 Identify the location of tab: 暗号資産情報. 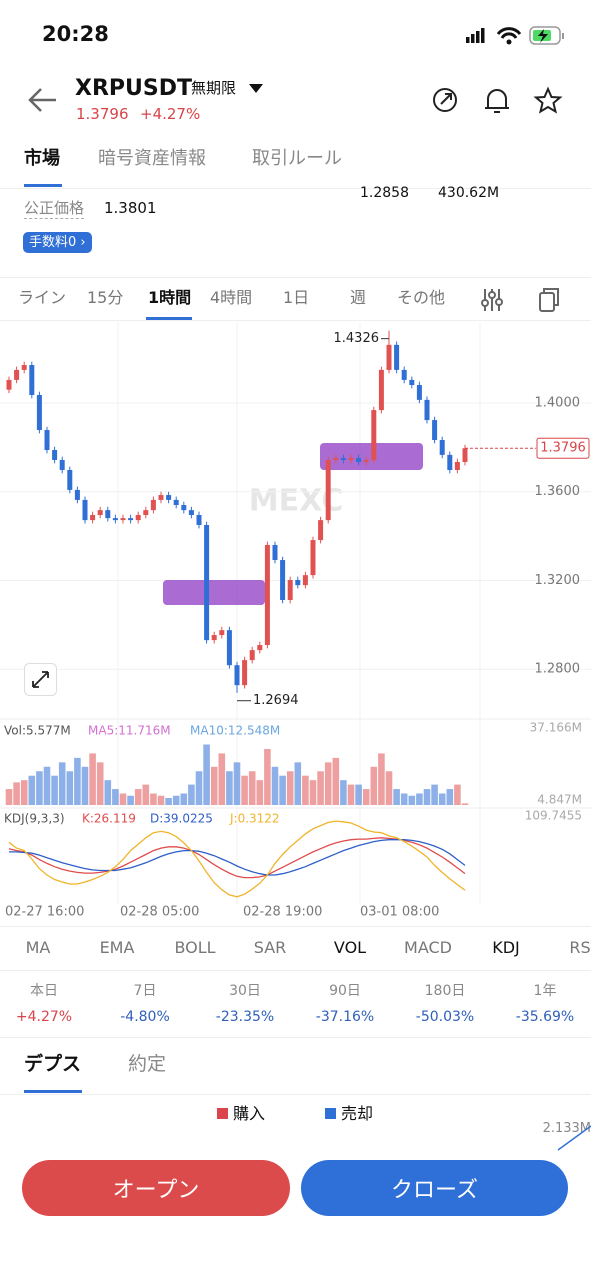
(152, 158).